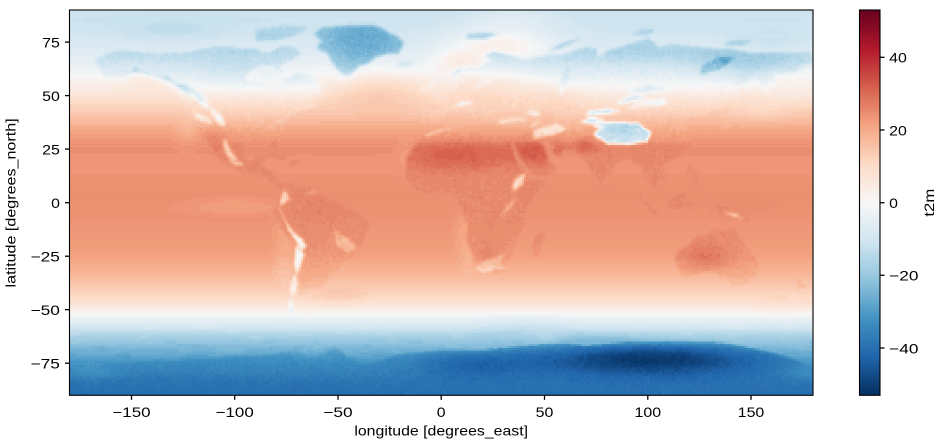  What do you see at coordinates (904, 276) in the screenshot?
I see `svg-text: −20` at bounding box center [904, 276].